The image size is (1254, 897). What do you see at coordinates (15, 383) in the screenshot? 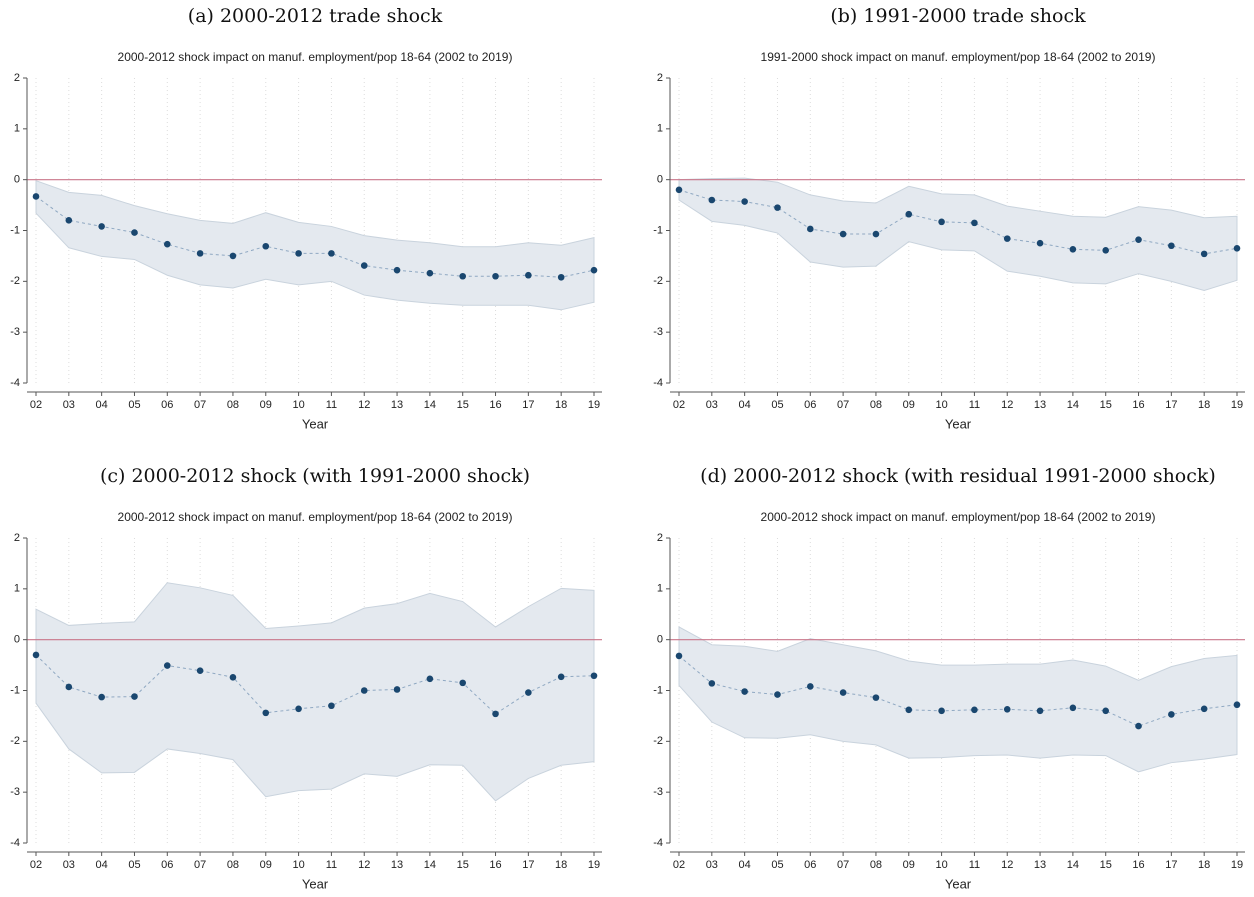
I see `y-tick-label: -4` at bounding box center [15, 383].